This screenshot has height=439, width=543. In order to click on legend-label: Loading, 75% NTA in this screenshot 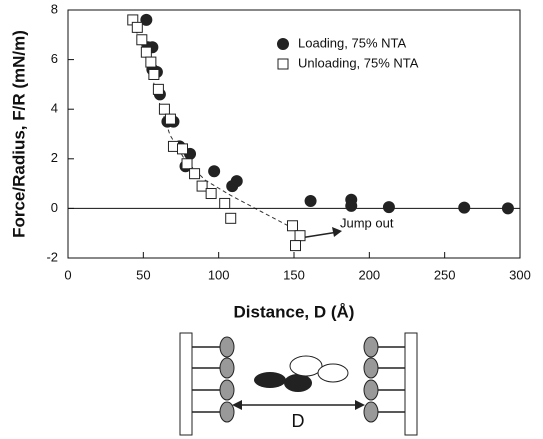, I will do `click(352, 42)`.